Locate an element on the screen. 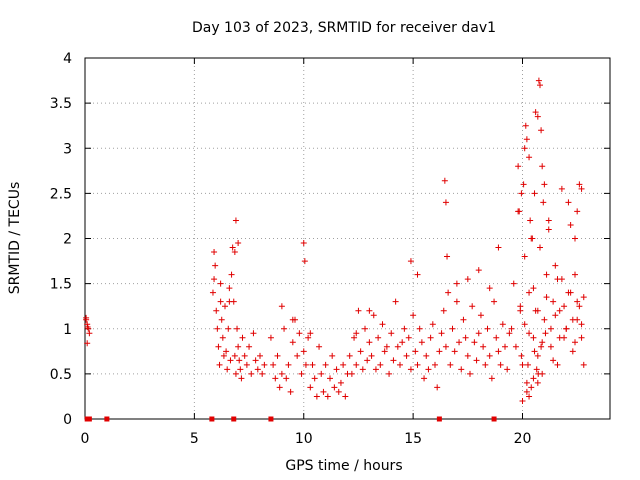 The height and width of the screenshot is (480, 640). y-tick-label: 0 is located at coordinates (67, 420).